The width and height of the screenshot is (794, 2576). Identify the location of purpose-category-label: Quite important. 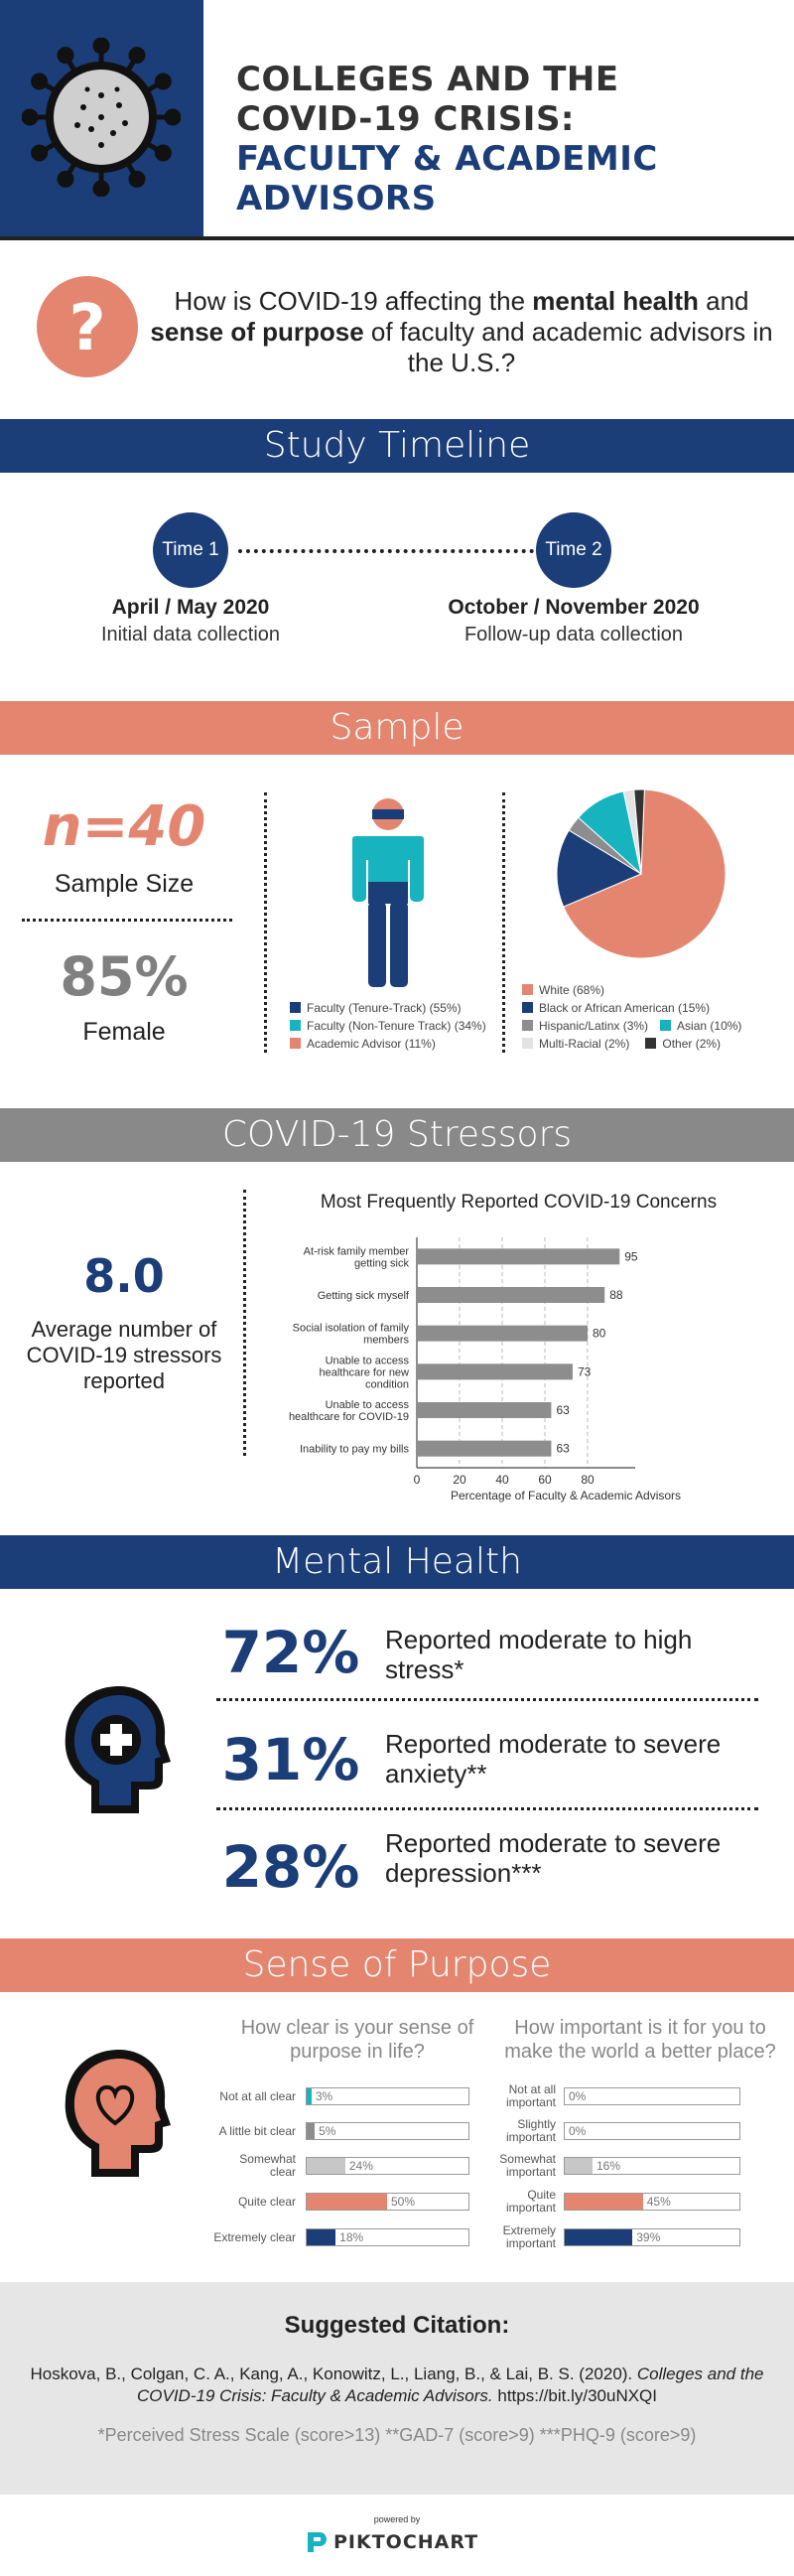
(530, 2202).